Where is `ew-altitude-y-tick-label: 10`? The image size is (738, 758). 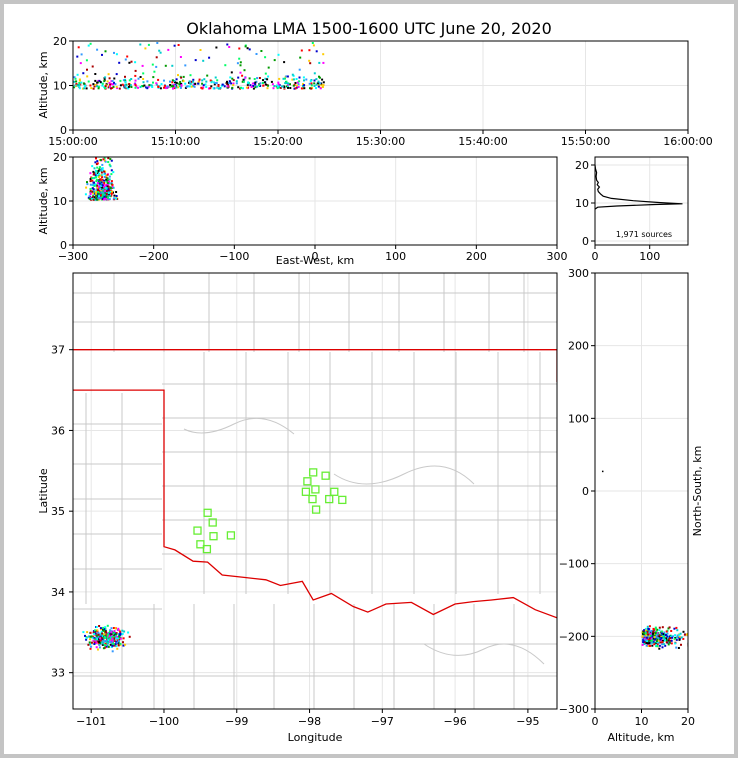 ew-altitude-y-tick-label: 10 is located at coordinates (60, 201).